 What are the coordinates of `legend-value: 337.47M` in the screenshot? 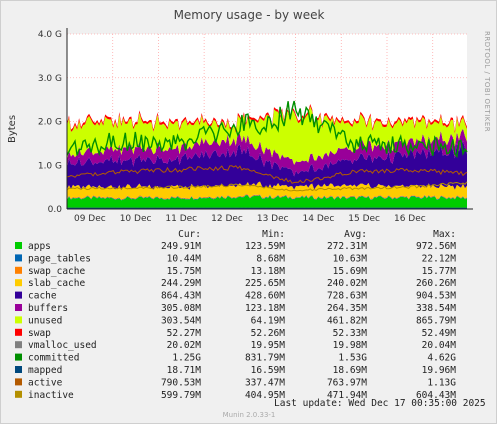 It's located at (265, 382).